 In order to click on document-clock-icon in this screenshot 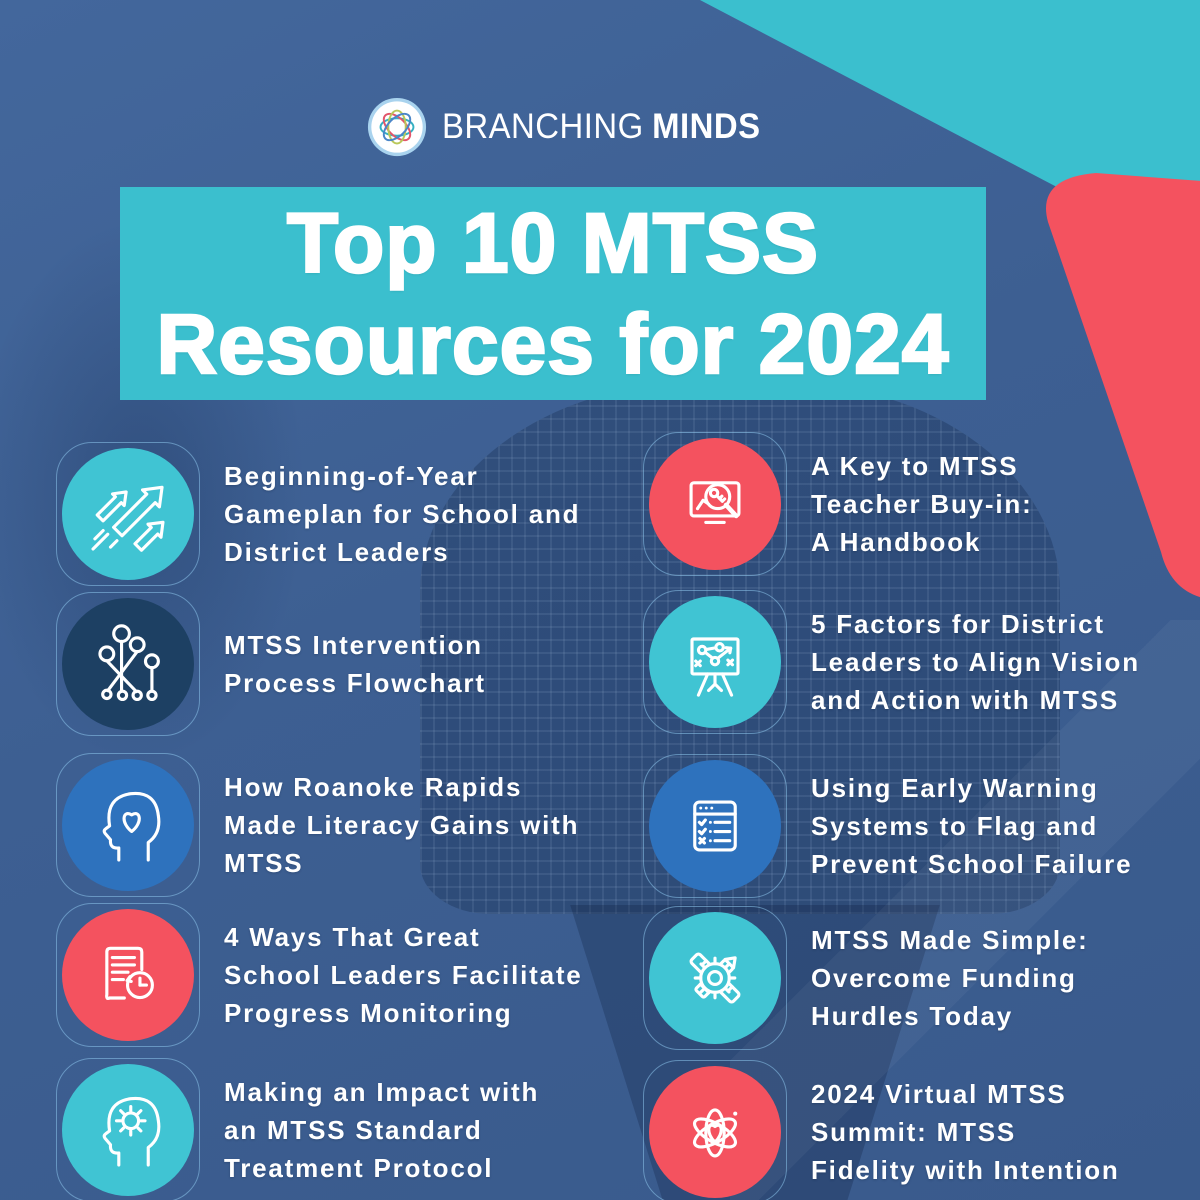, I will do `click(129, 973)`.